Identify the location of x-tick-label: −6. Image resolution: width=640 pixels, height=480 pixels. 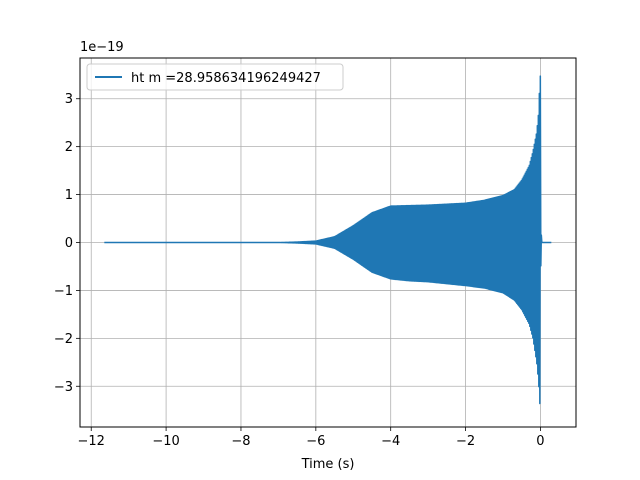
(315, 441).